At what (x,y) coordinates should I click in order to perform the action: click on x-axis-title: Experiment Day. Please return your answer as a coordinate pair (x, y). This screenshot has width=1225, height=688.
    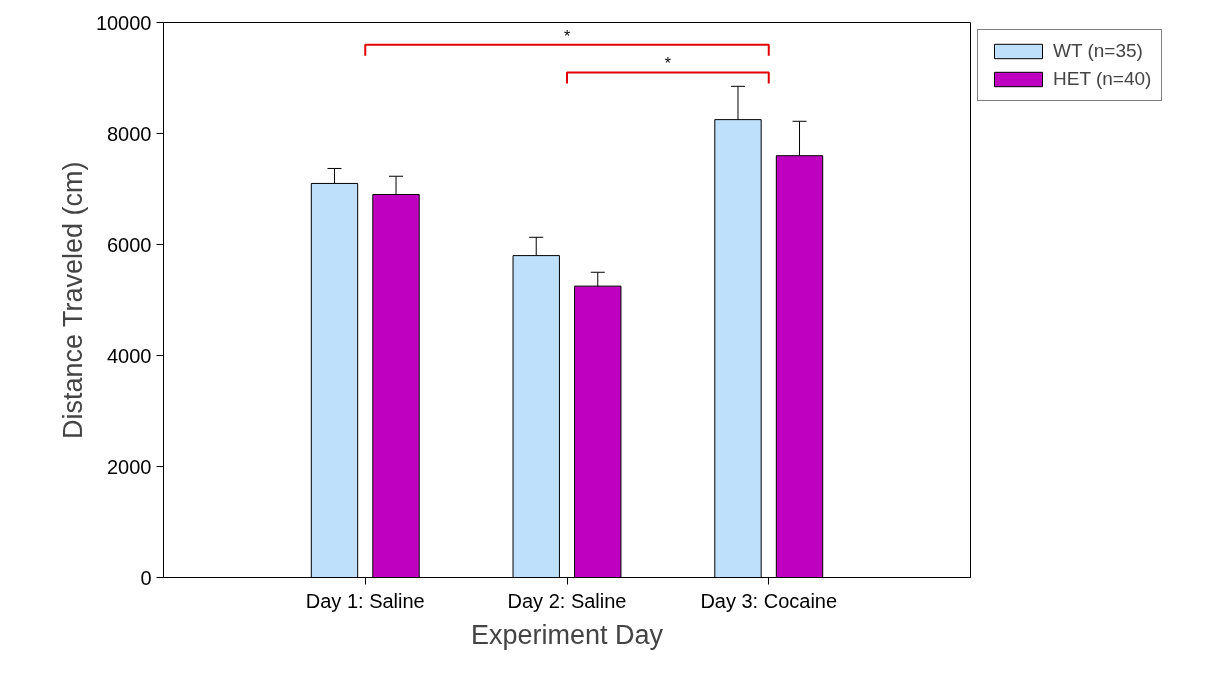
    Looking at the image, I should click on (567, 634).